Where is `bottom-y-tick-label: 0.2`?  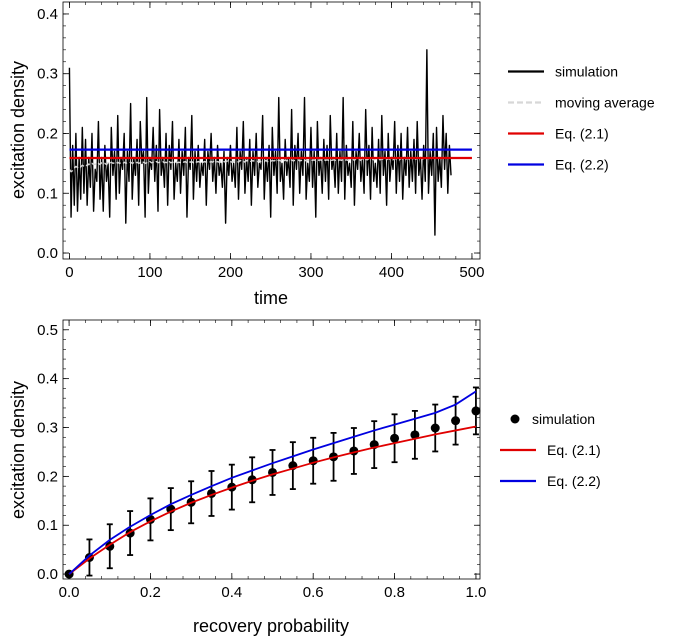
bottom-y-tick-label: 0.2 is located at coordinates (47, 476).